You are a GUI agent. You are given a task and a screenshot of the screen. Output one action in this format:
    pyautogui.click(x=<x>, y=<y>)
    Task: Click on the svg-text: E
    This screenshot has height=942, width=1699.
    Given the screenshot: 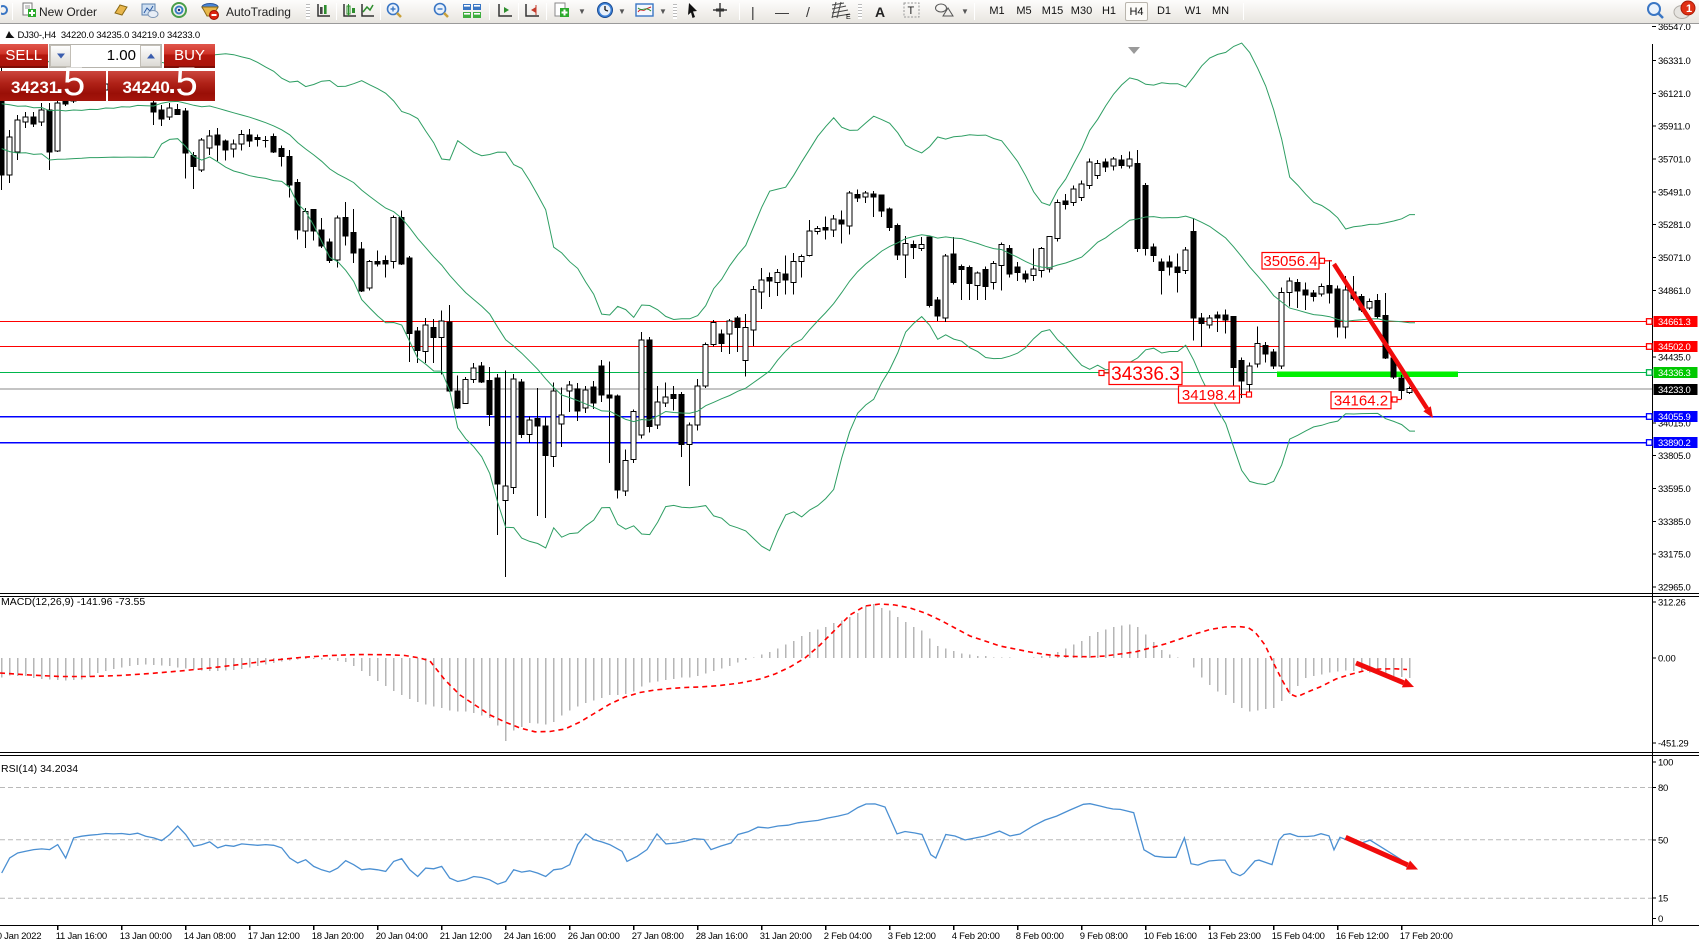 What is the action you would take?
    pyautogui.click(x=848, y=17)
    